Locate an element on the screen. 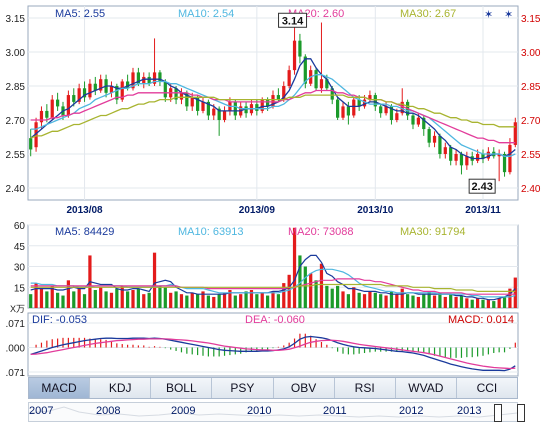 This screenshot has height=428, width=550. tab-wvad: WVAD is located at coordinates (426, 388).